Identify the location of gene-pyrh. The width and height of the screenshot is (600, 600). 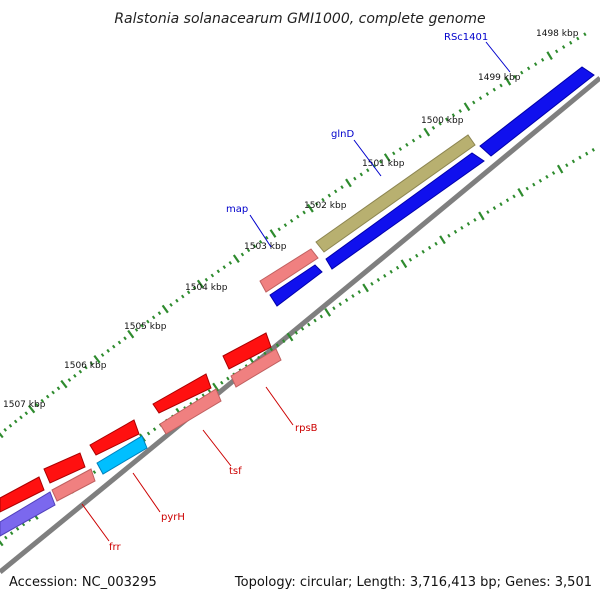
(122, 455).